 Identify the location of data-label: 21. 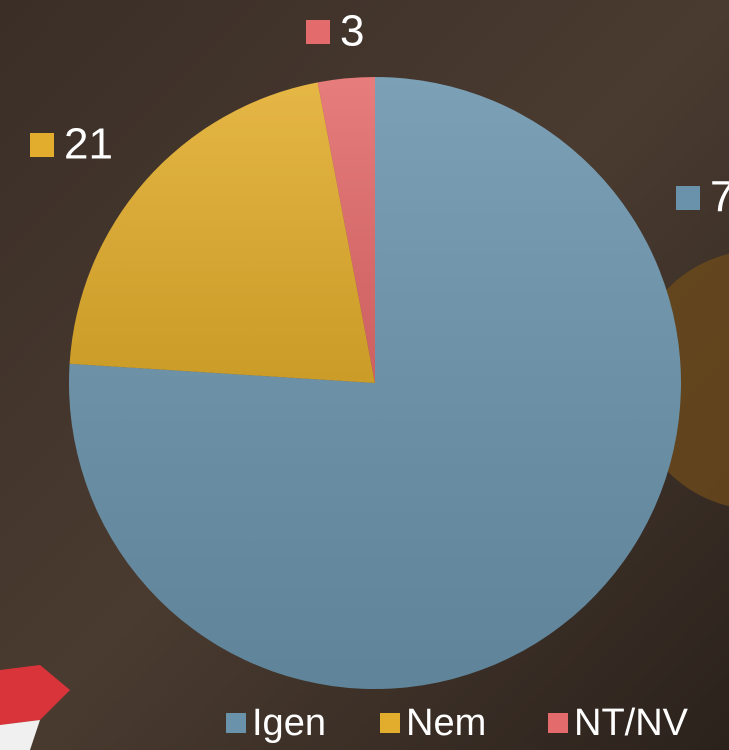
(88, 144).